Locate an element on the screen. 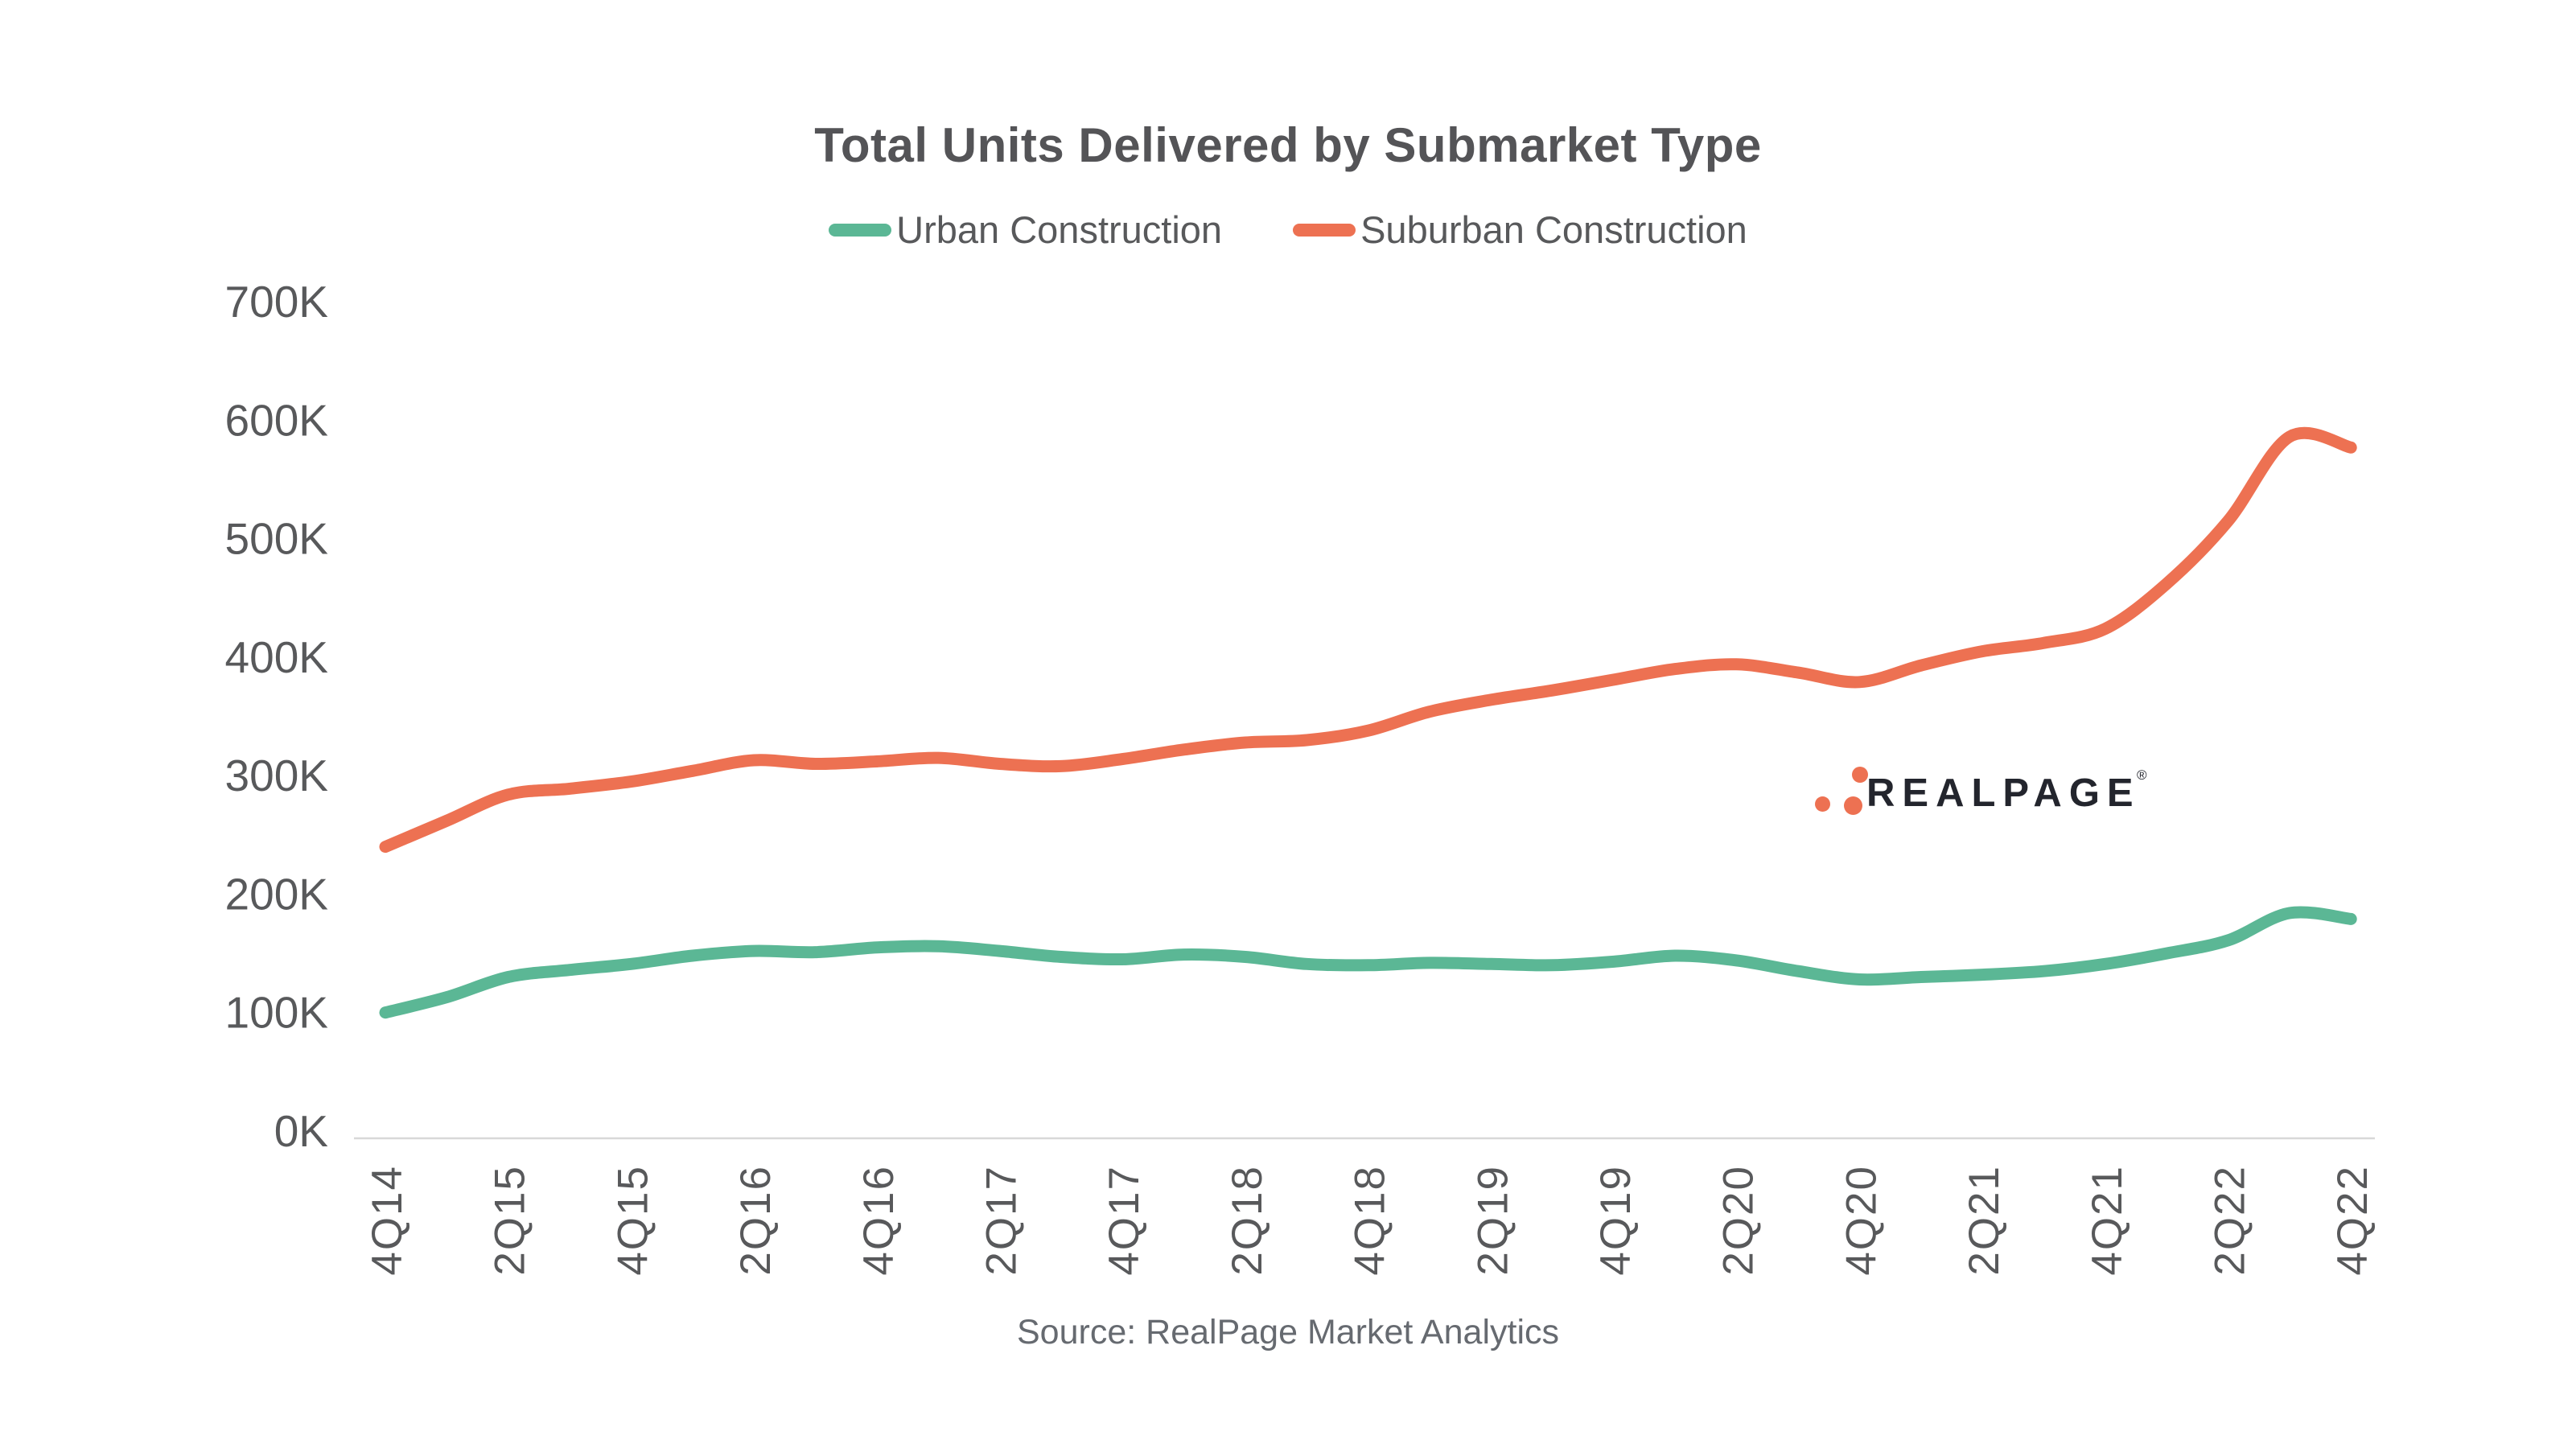 This screenshot has width=2576, height=1444. x-axis-tick-label: 4Q19 is located at coordinates (1616, 1220).